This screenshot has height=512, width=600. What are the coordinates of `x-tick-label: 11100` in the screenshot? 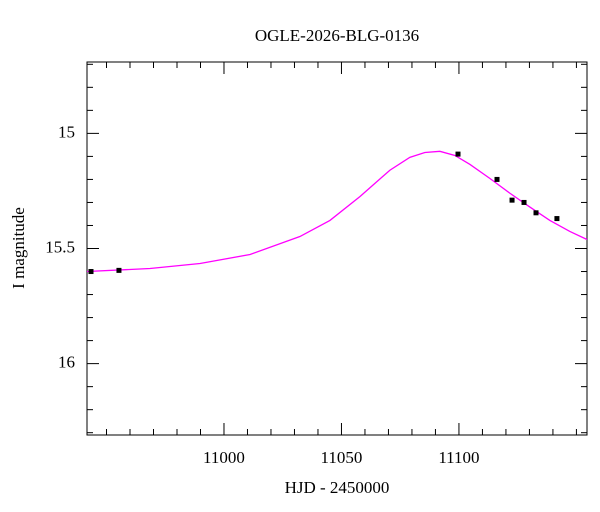 It's located at (458, 457).